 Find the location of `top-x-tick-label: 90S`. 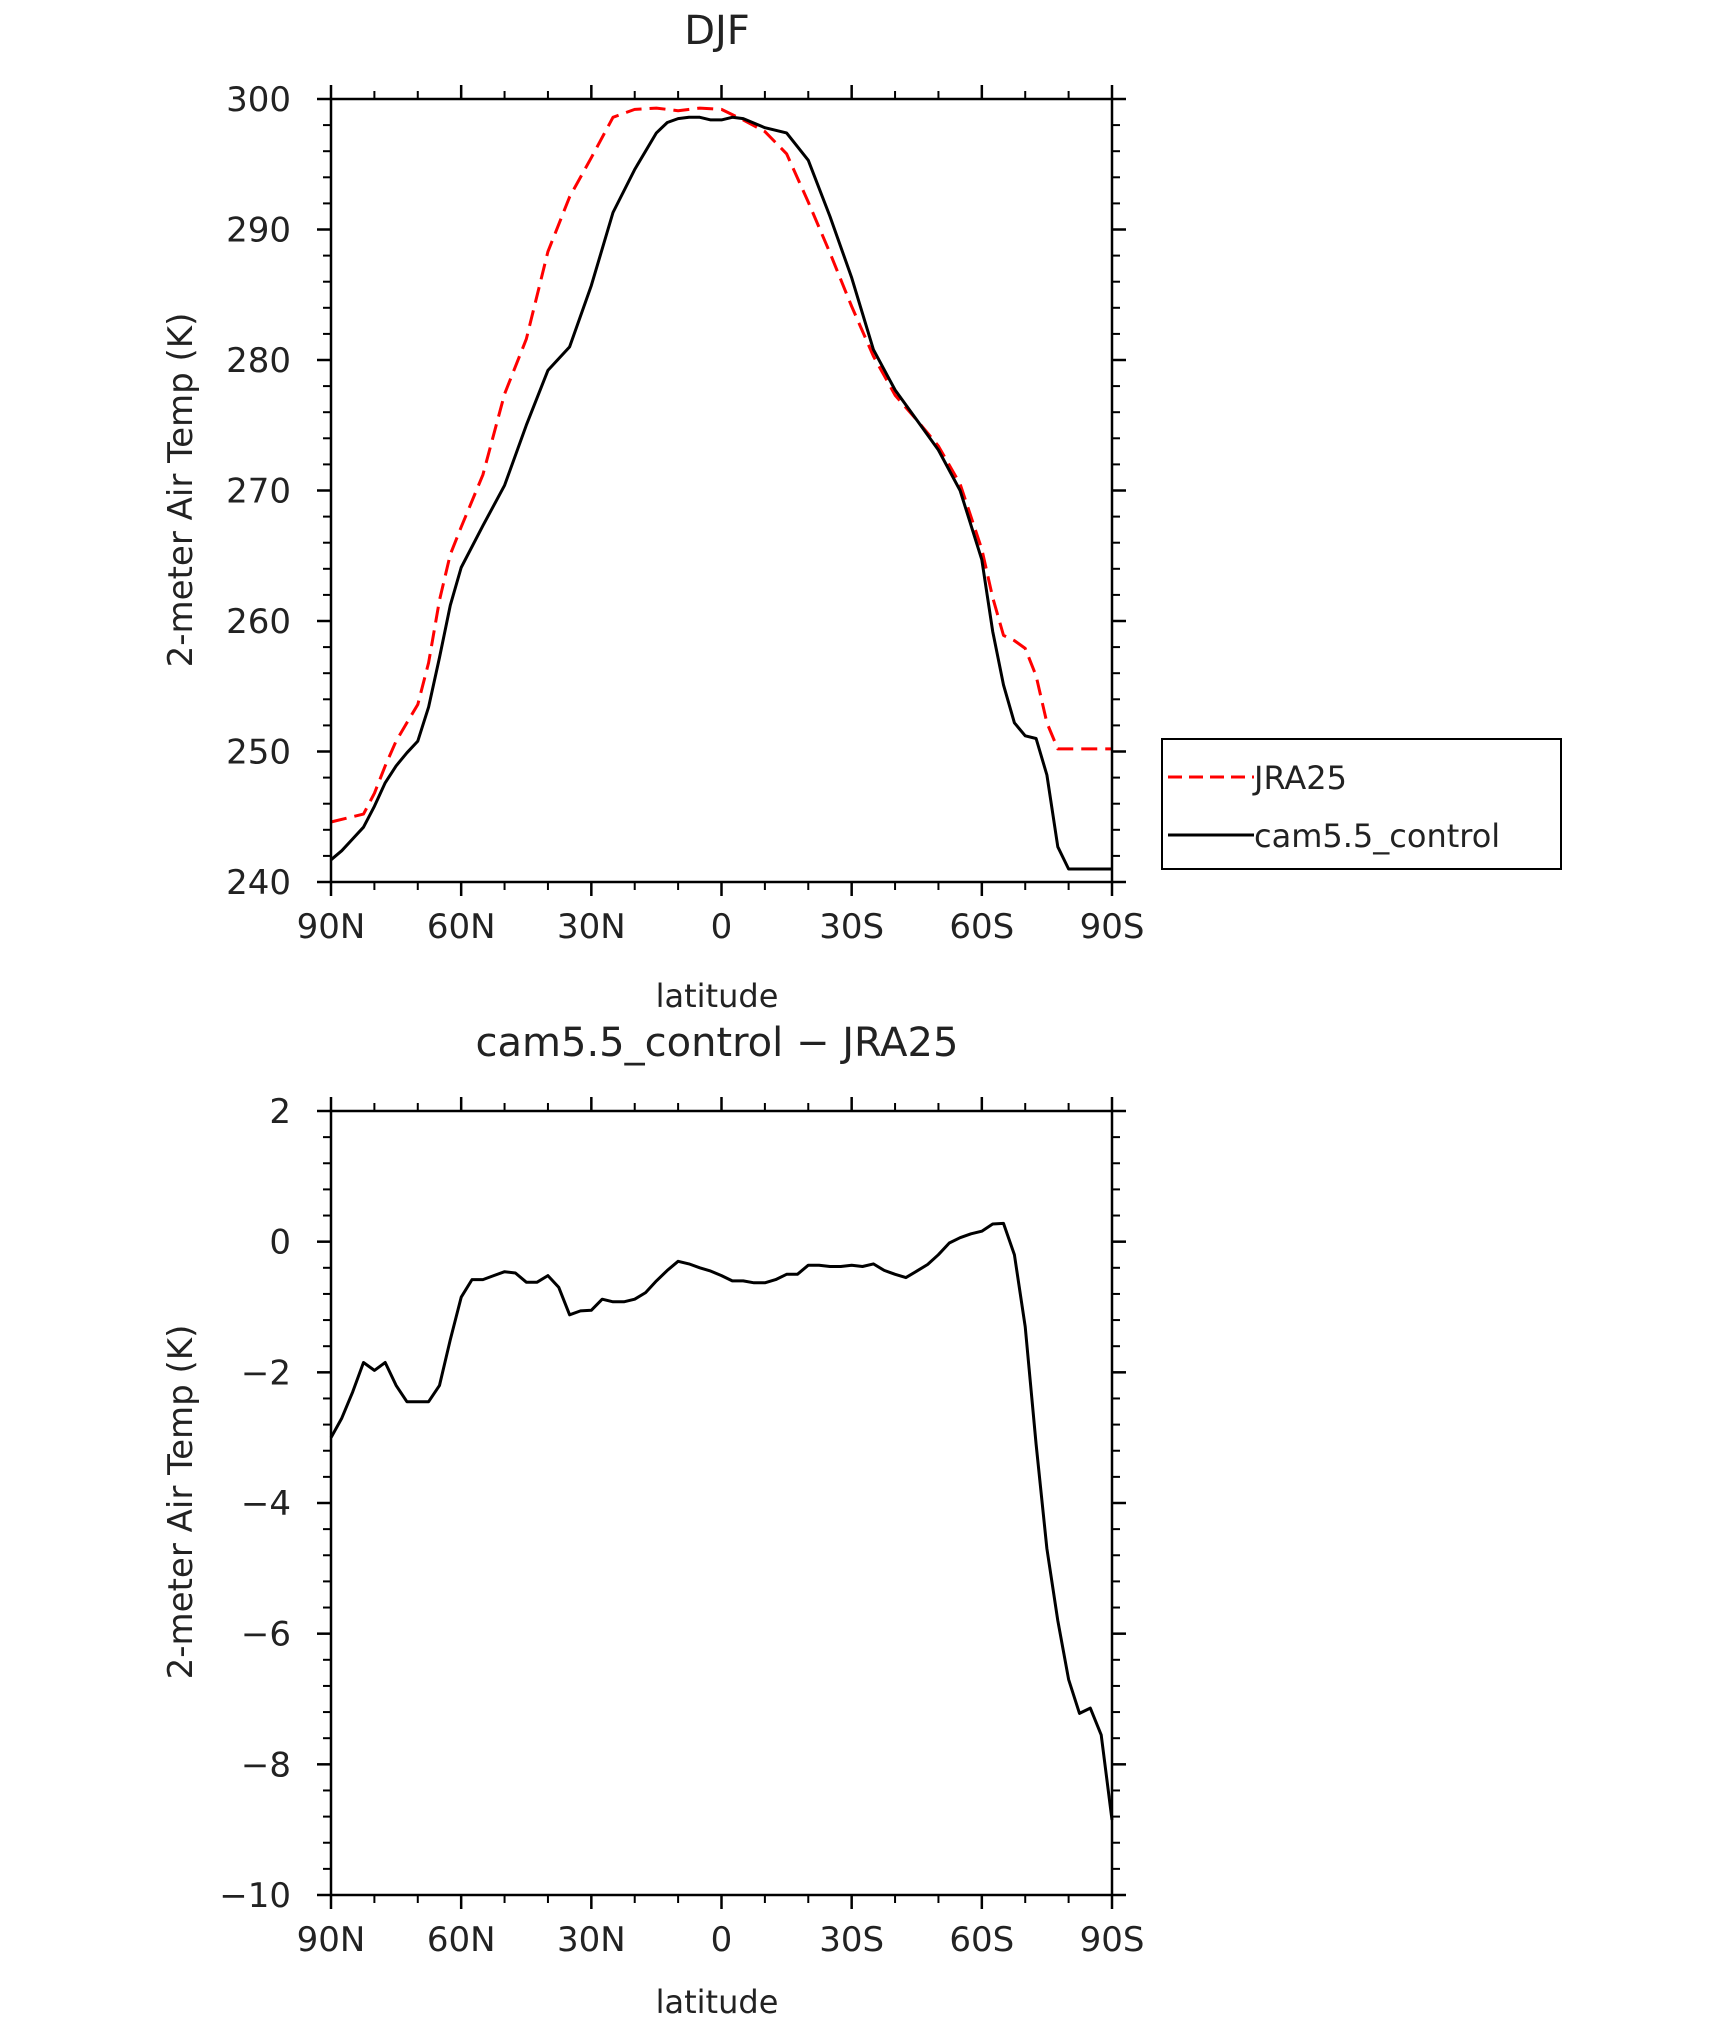

top-x-tick-label: 90S is located at coordinates (1112, 927).